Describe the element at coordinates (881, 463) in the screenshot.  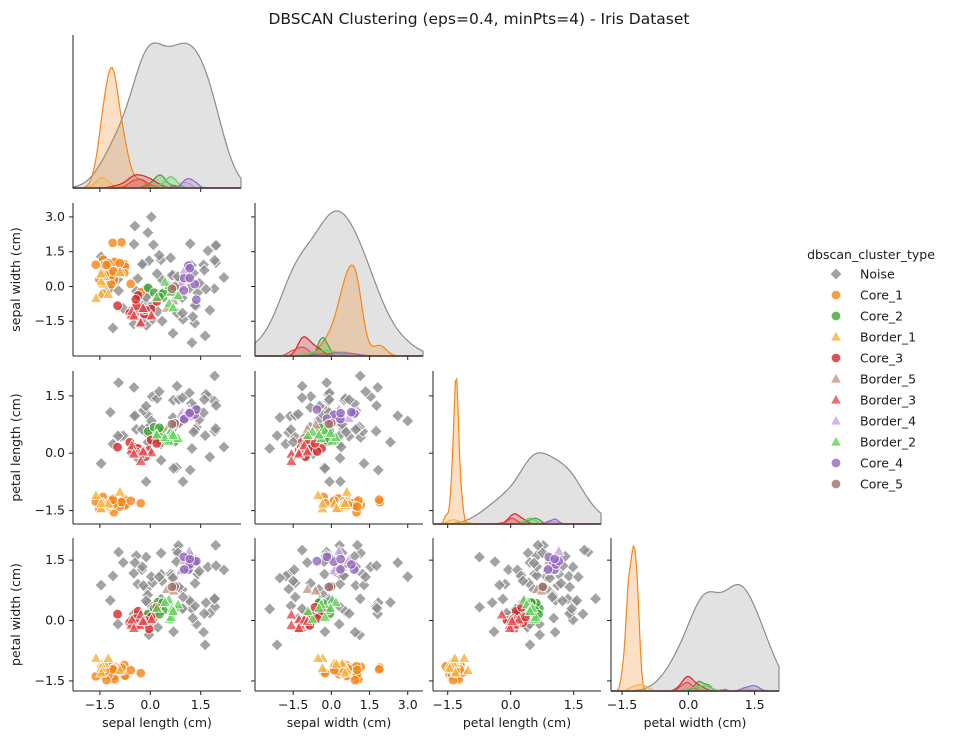
I see `legend-label: Core_4` at that location.